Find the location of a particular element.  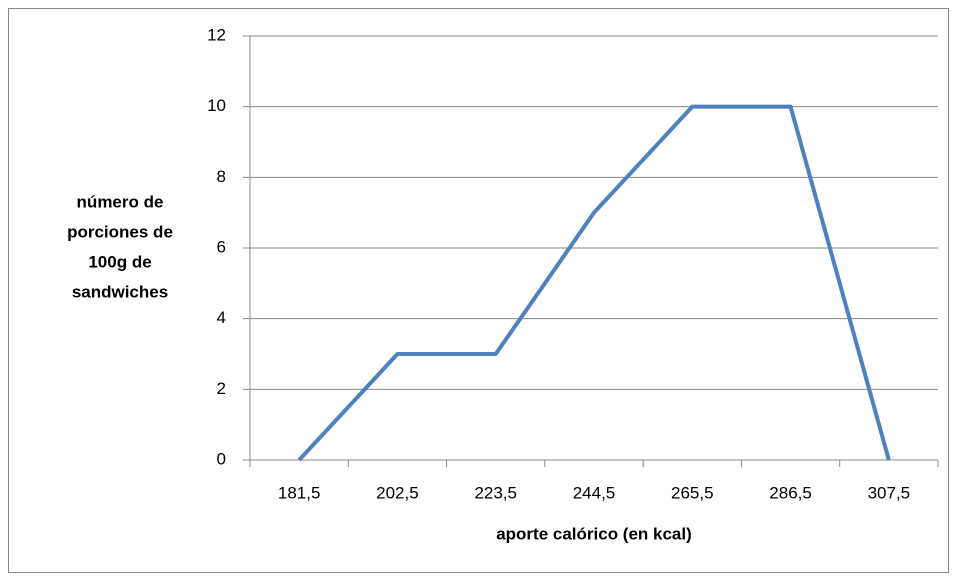

y-axis-label: porciones de is located at coordinates (120, 231).